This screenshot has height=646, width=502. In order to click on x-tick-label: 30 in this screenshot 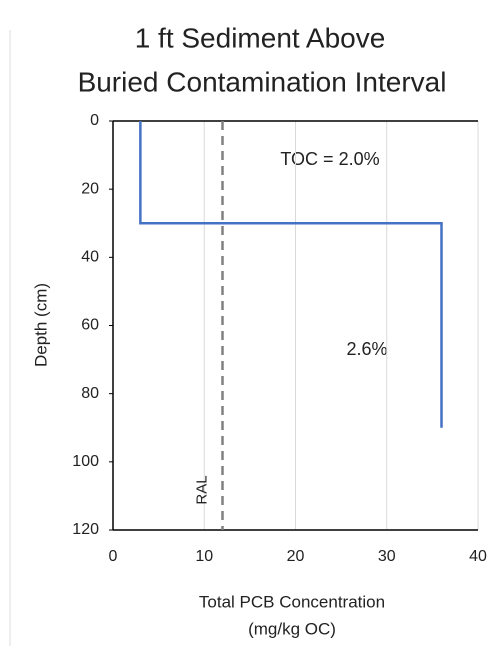, I will do `click(387, 556)`.